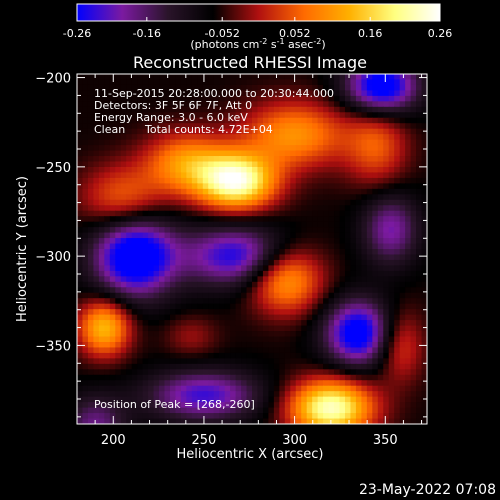 This screenshot has height=500, width=500. Describe the element at coordinates (257, 44) in the screenshot. I see `colorbar-unit-label: (photons cm-2 s-1 asec-2)` at that location.